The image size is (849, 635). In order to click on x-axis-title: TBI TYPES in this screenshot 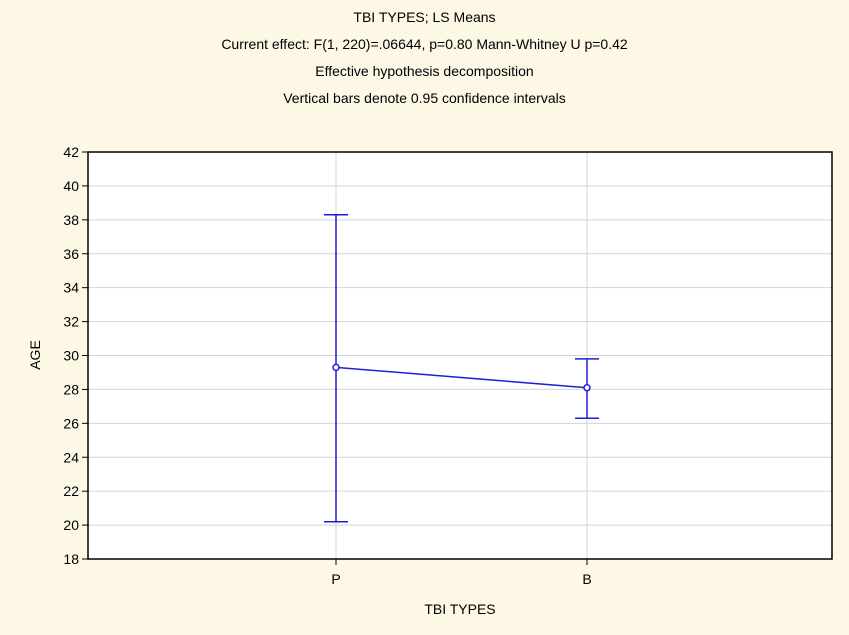, I will do `click(459, 609)`.